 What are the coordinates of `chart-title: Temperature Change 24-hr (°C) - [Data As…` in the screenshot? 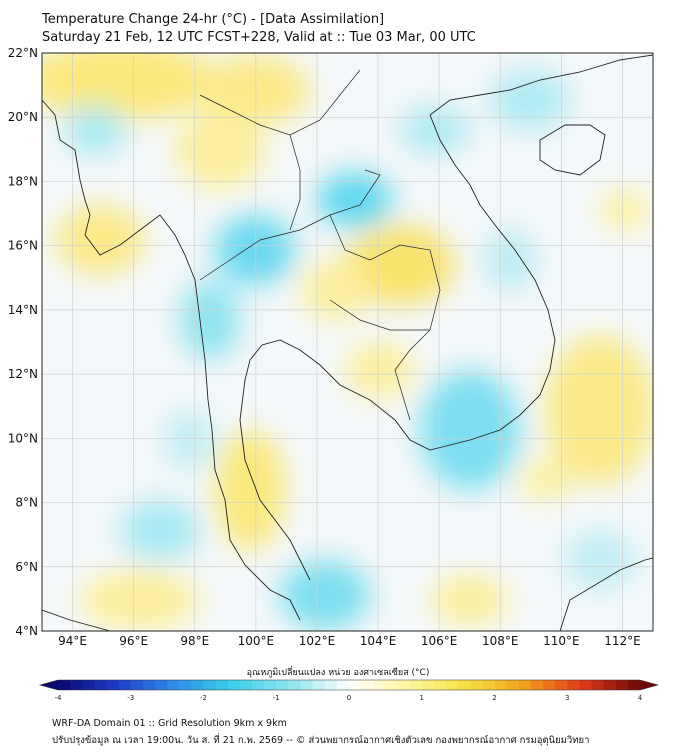 It's located at (213, 19).